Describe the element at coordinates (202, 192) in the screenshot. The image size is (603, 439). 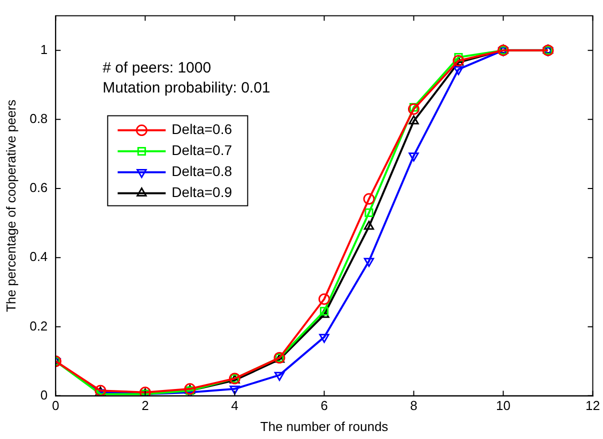
I see `legend-label: Delta=0.9` at that location.